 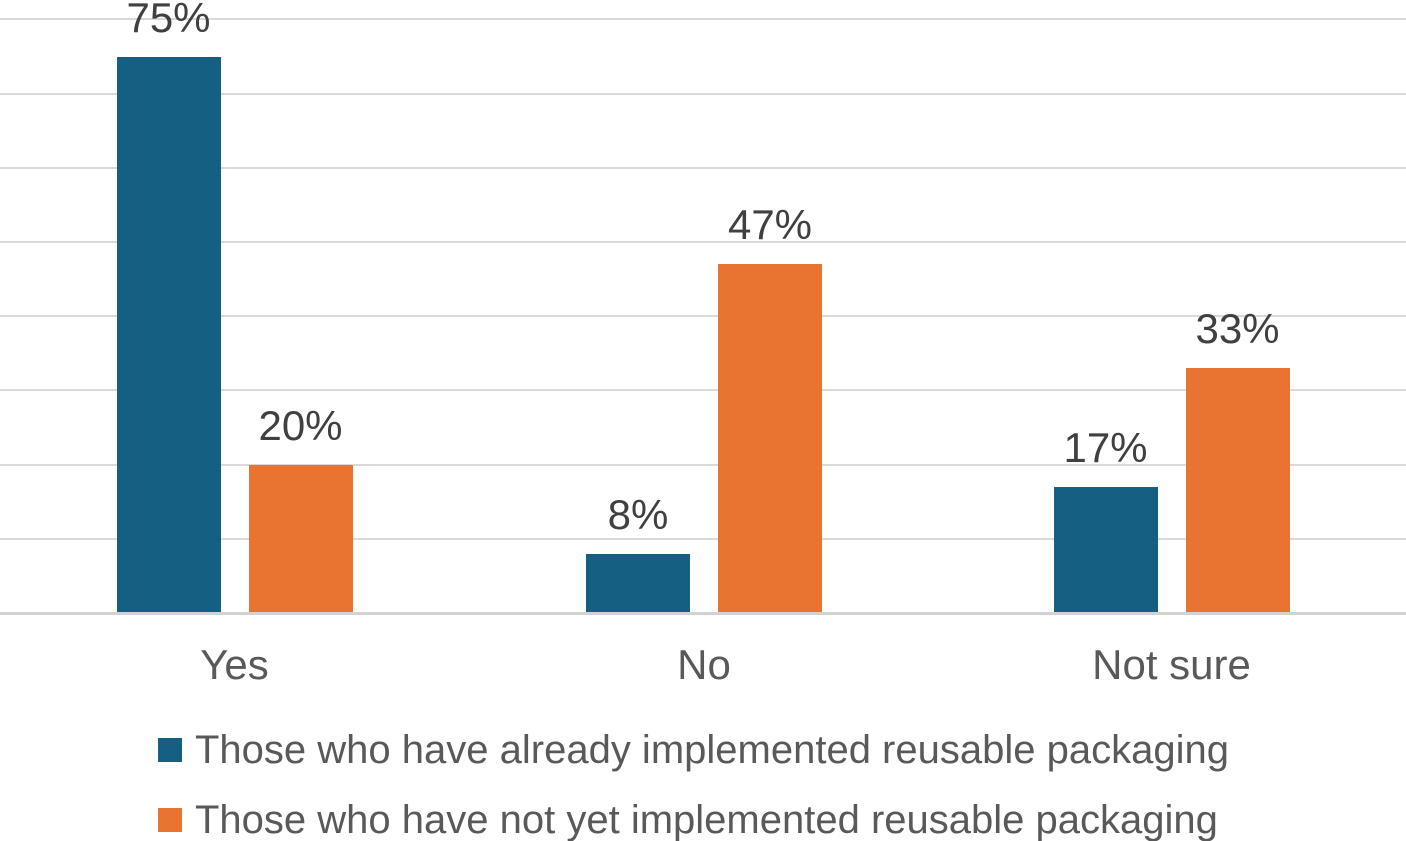 I want to click on bar-value-label: 20%, so click(x=300, y=425).